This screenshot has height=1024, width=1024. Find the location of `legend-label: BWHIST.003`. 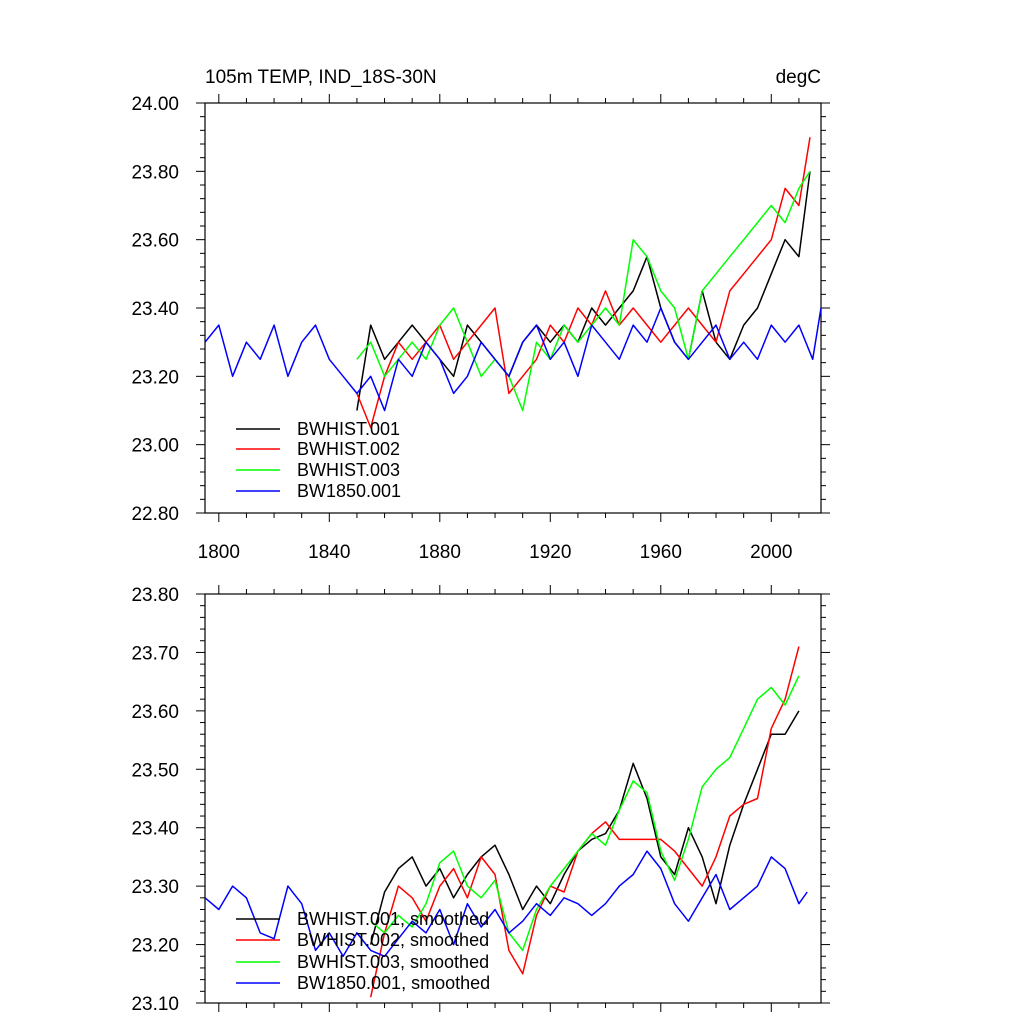

legend-label: BWHIST.003 is located at coordinates (348, 470).